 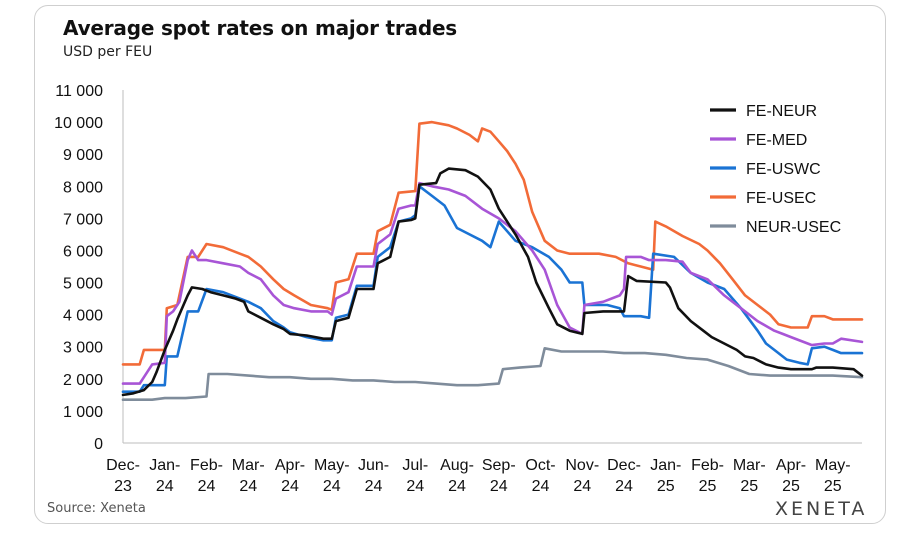 What do you see at coordinates (83, 155) in the screenshot?
I see `y-tick-label: 9 000` at bounding box center [83, 155].